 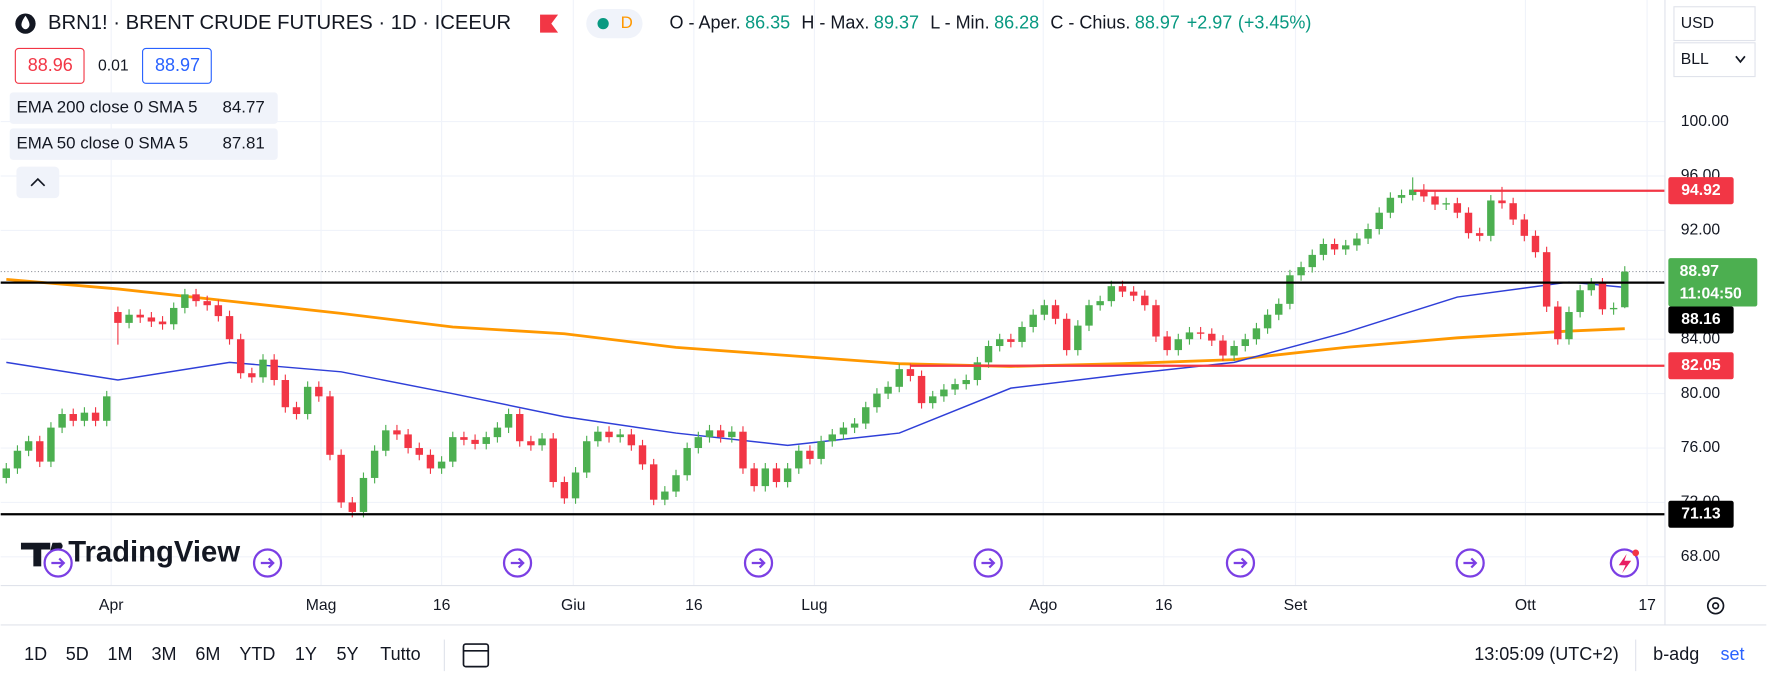 What do you see at coordinates (38, 182) in the screenshot?
I see `collapse-button` at bounding box center [38, 182].